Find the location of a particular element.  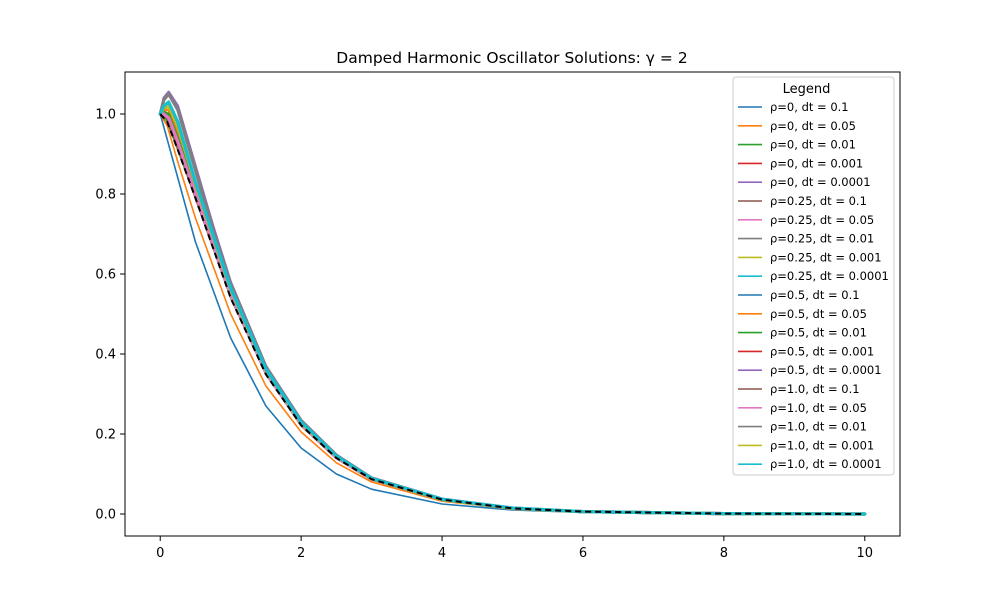

legend-entry-label: ρ=0, dt = 0.05 is located at coordinates (813, 126).